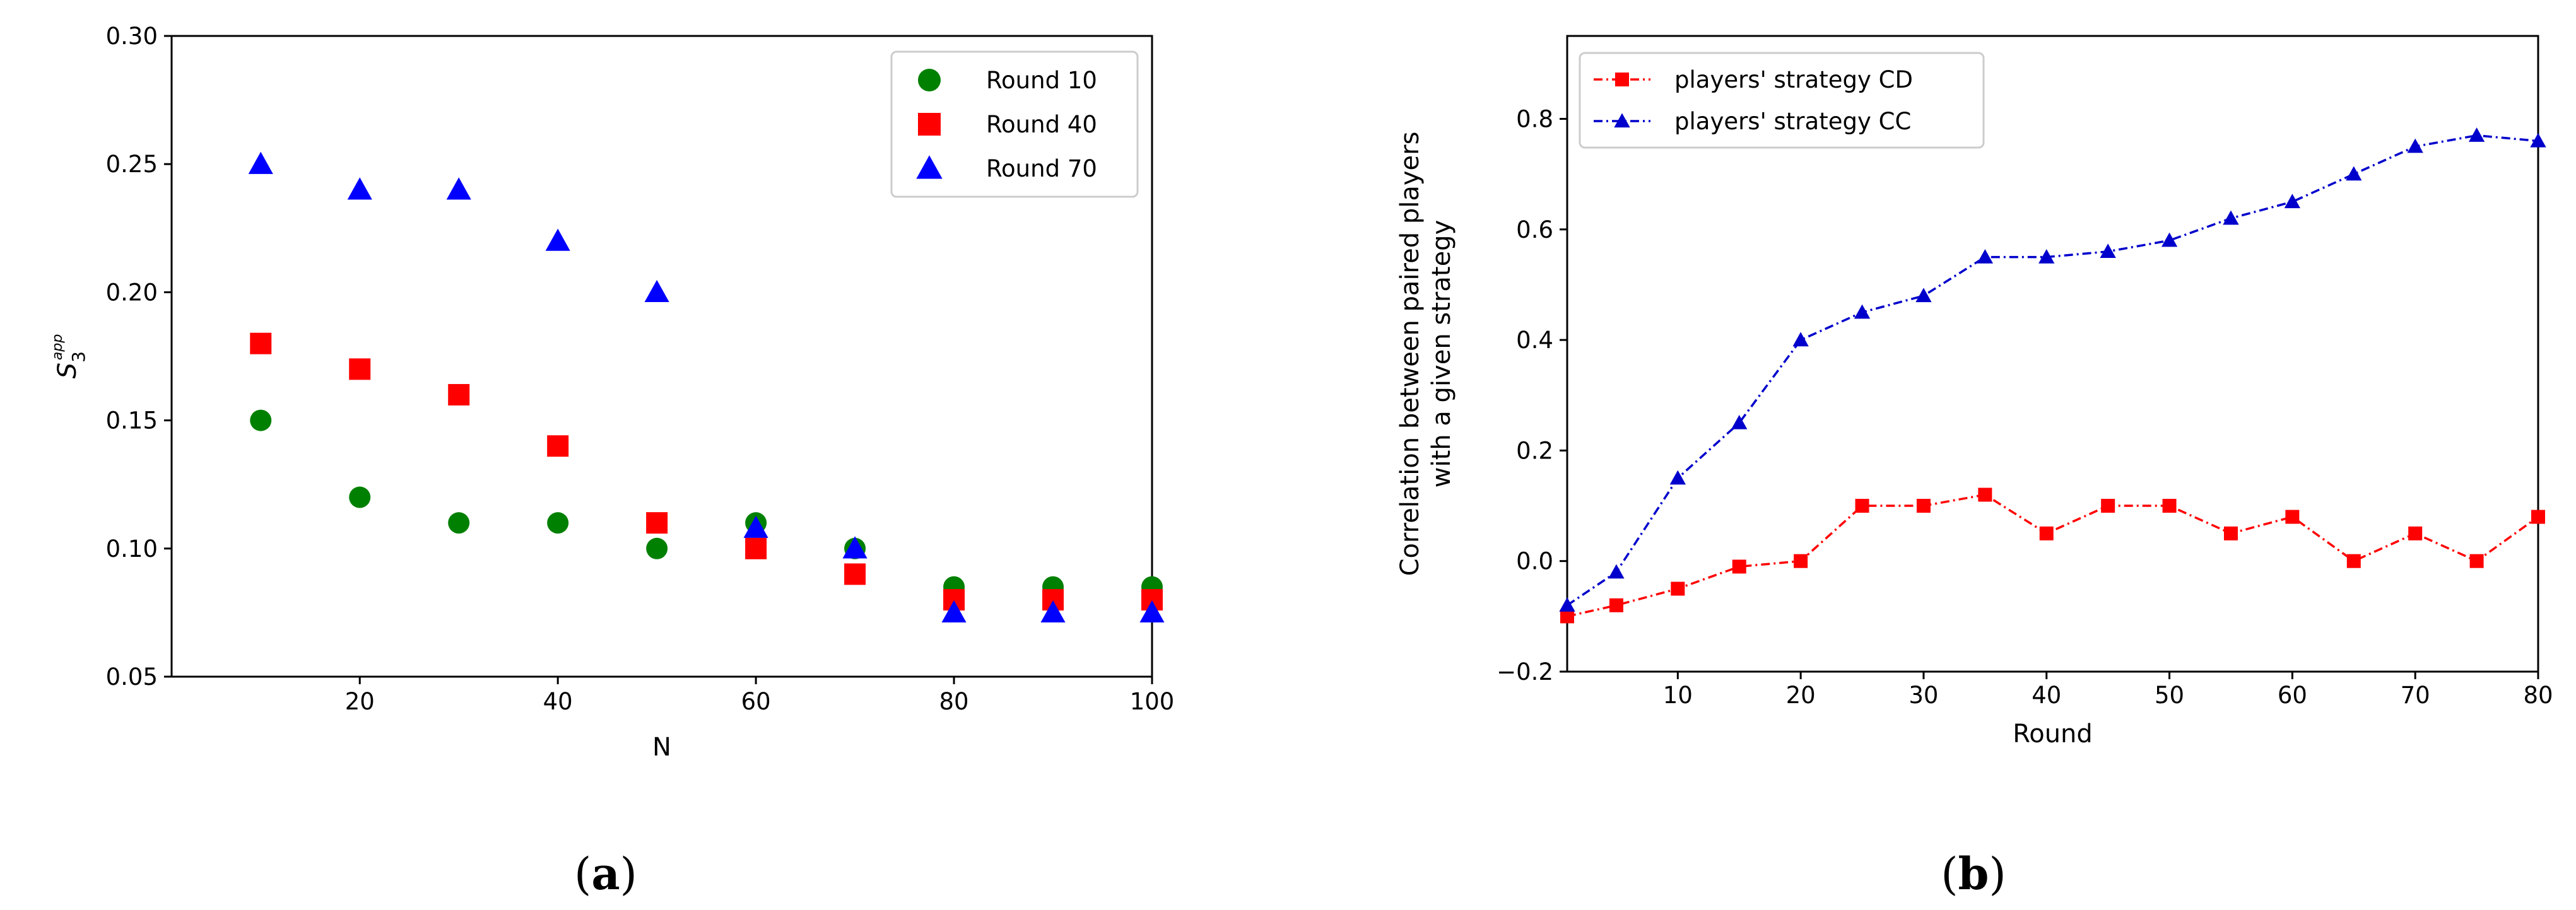  Describe the element at coordinates (1441, 354) in the screenshot. I see `y-axis-label-line2: with a given strategy` at that location.